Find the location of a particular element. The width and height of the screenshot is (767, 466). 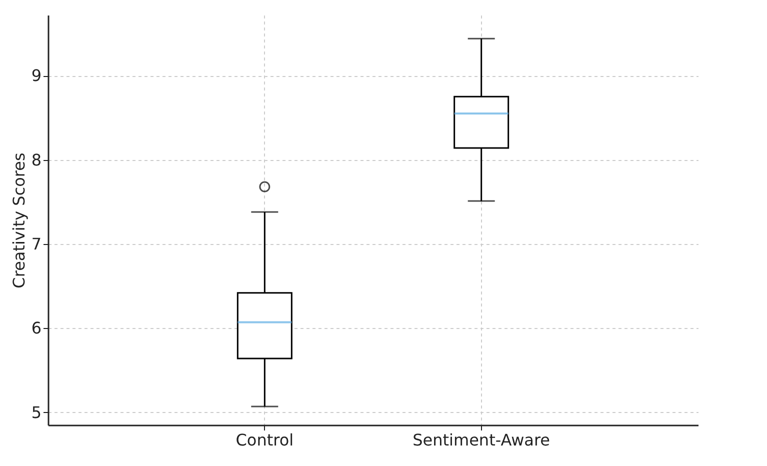

y-tick-label: 7 is located at coordinates (36, 244).